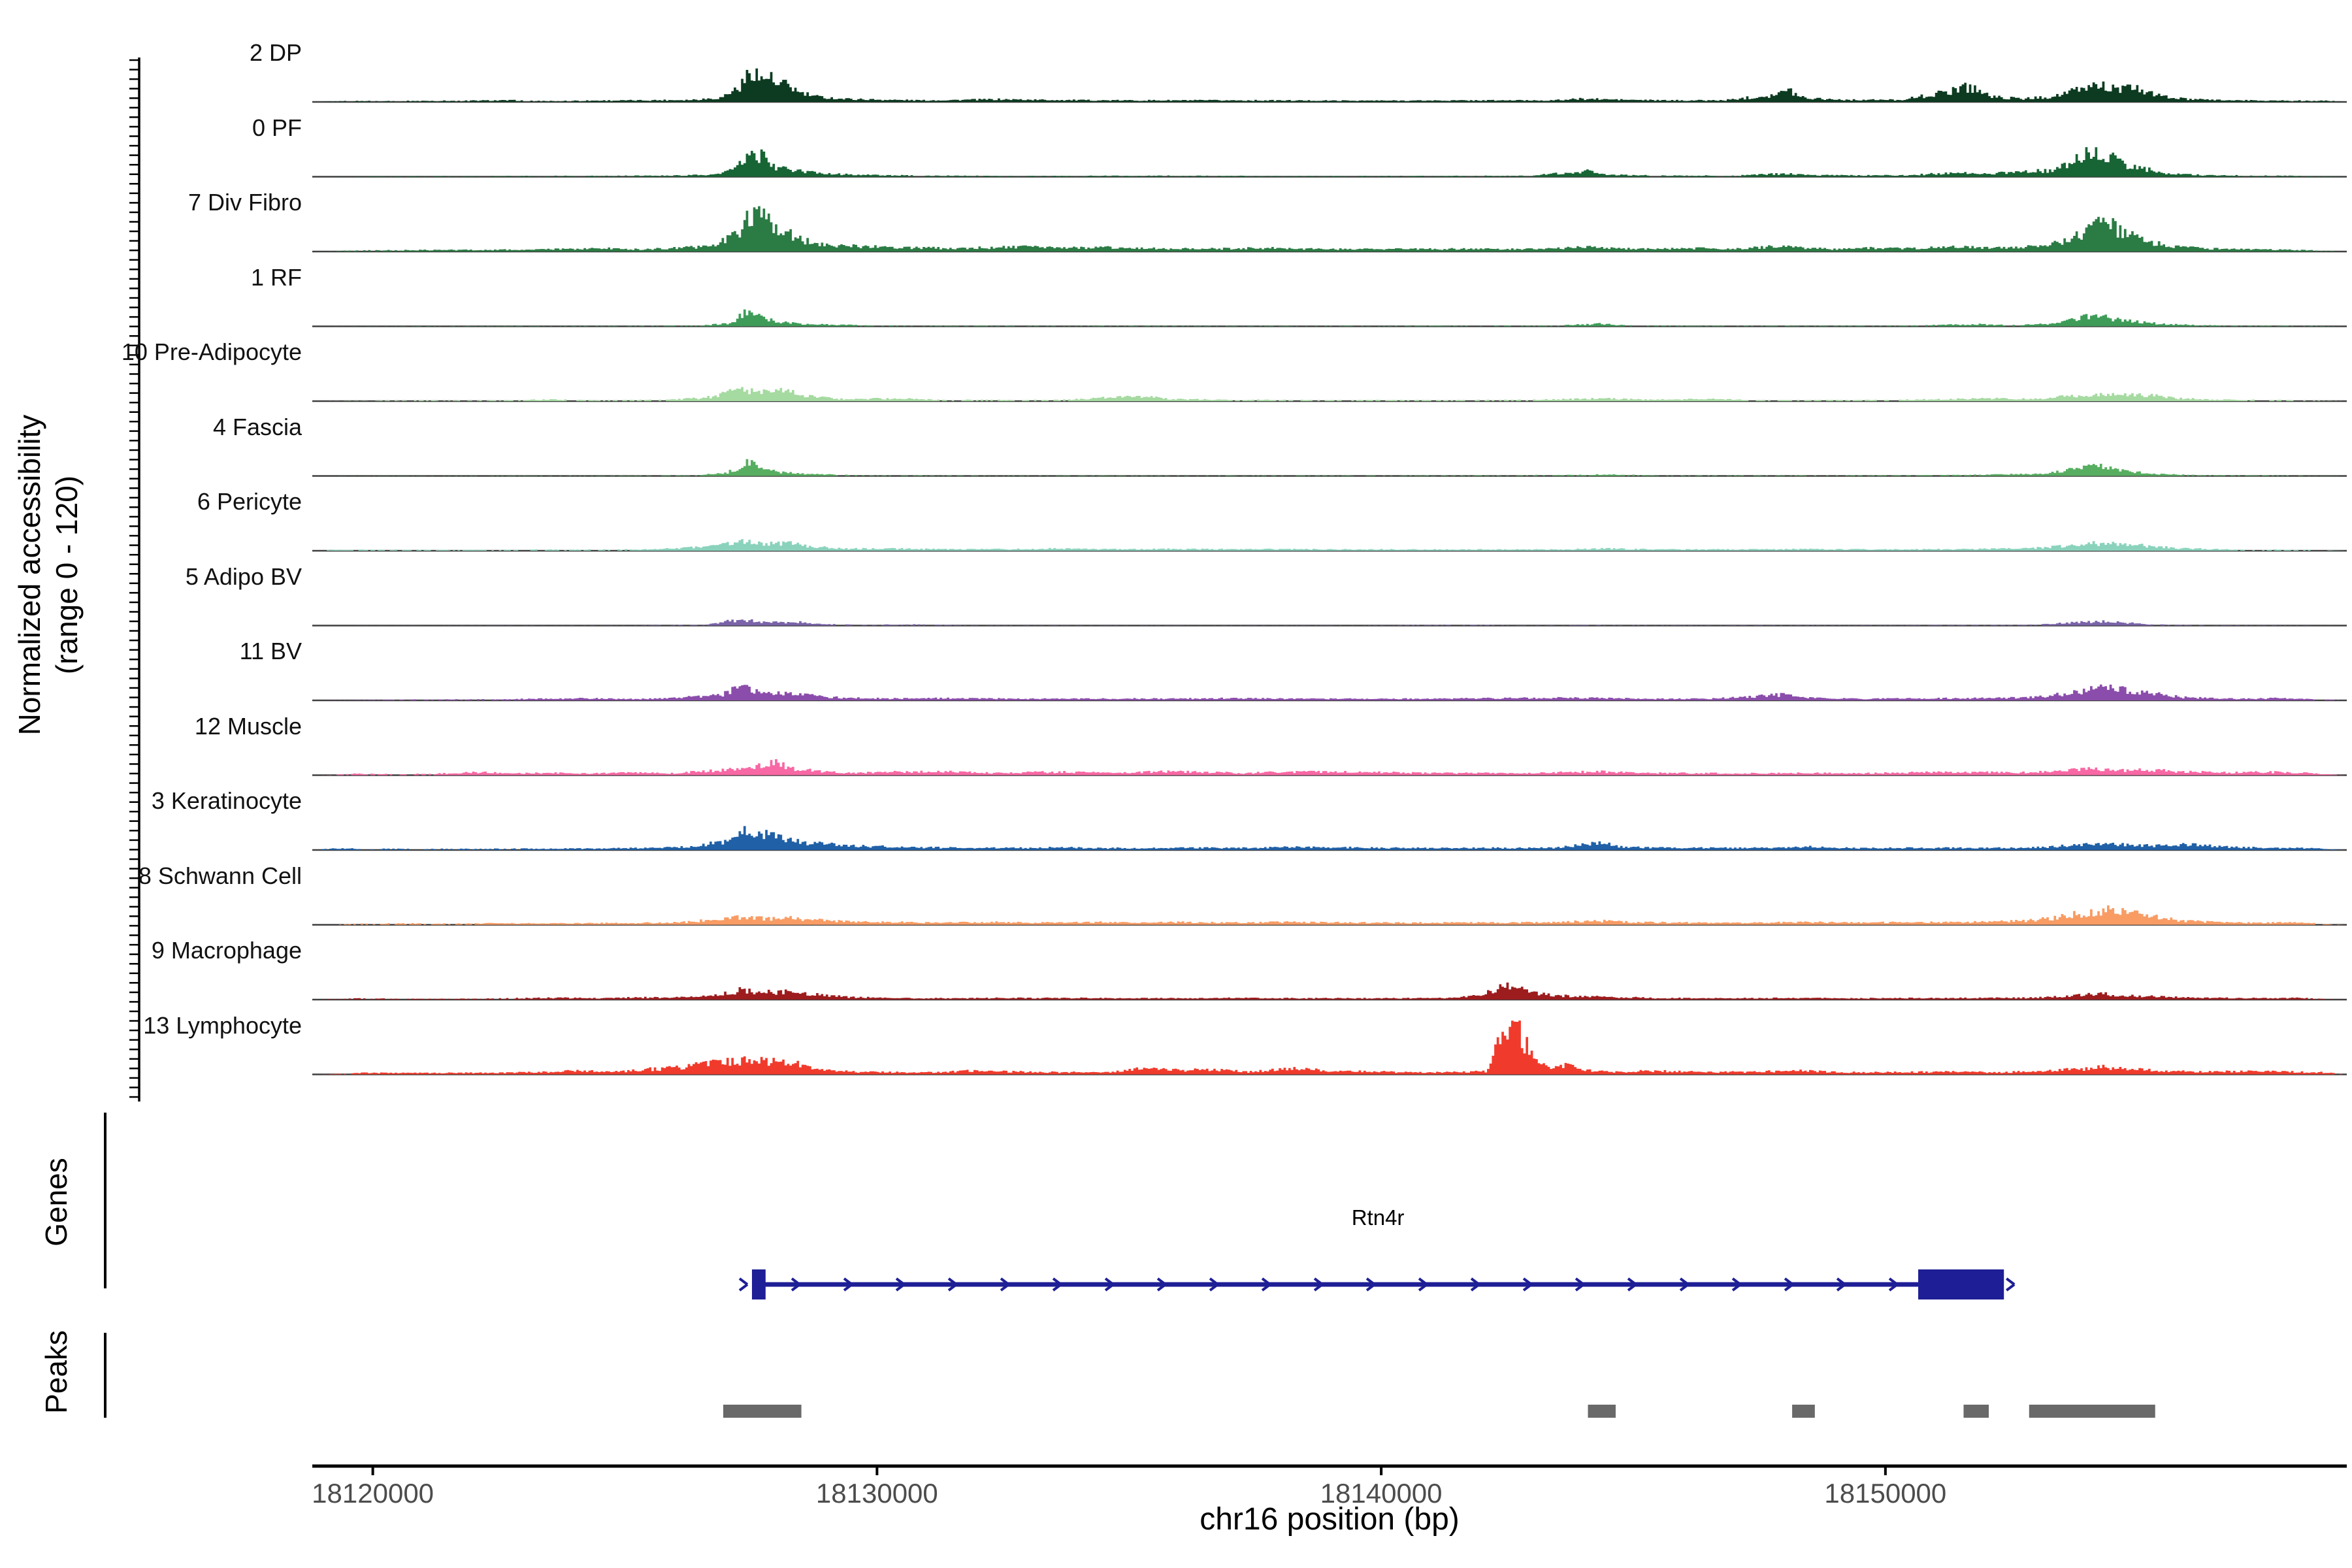 The image size is (2352, 1568). I want to click on track-label-12-muscle: 12 Muscle, so click(248, 726).